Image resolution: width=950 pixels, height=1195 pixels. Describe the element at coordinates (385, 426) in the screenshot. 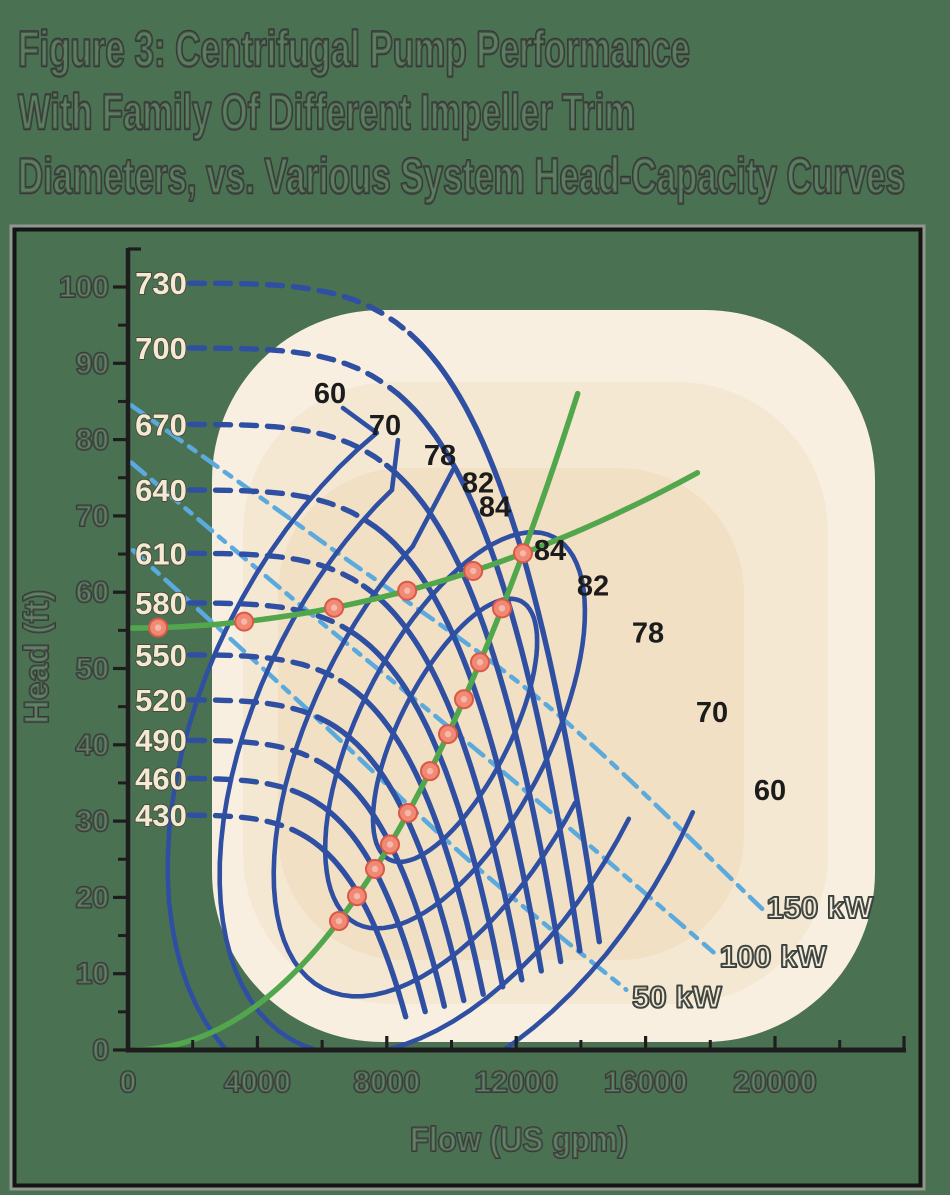

I see `efficiency-label-top-70: 70` at that location.